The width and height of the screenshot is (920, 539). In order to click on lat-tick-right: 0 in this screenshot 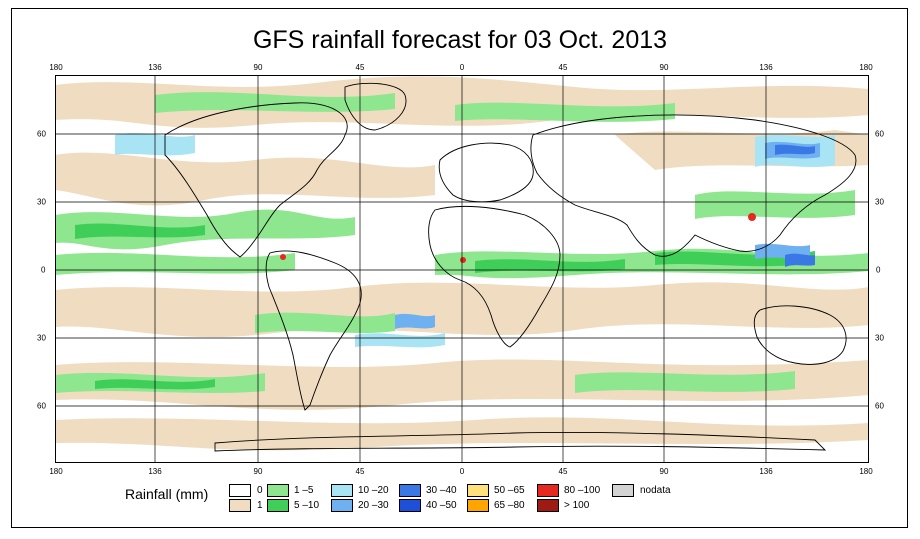, I will do `click(878, 270)`.